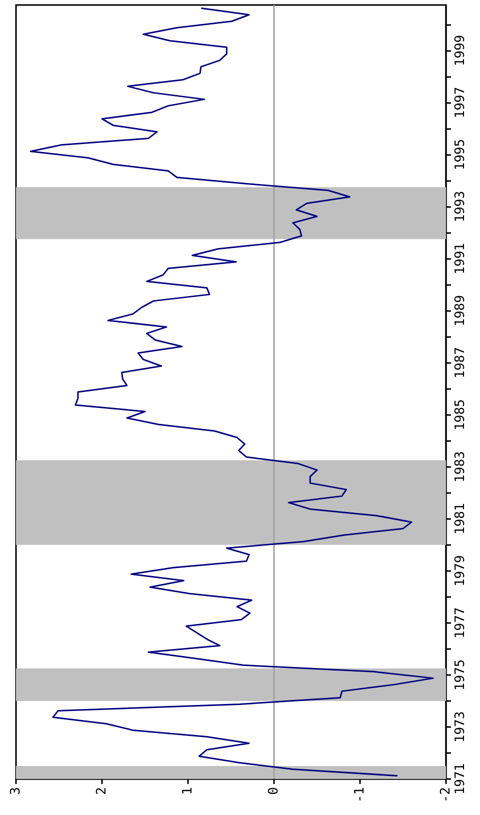 This screenshot has height=815, width=480. What do you see at coordinates (460, 102) in the screenshot?
I see `y-tick-label: 1997` at bounding box center [460, 102].